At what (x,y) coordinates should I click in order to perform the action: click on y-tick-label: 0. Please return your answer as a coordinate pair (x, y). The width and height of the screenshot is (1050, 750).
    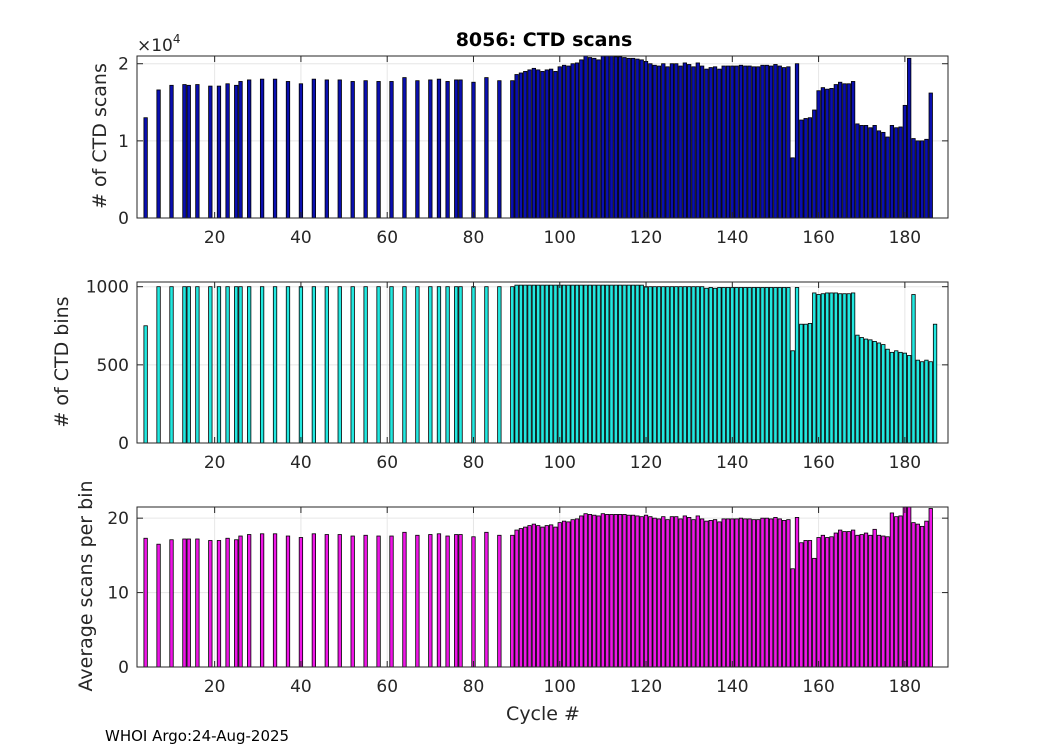
    Looking at the image, I should click on (123, 219).